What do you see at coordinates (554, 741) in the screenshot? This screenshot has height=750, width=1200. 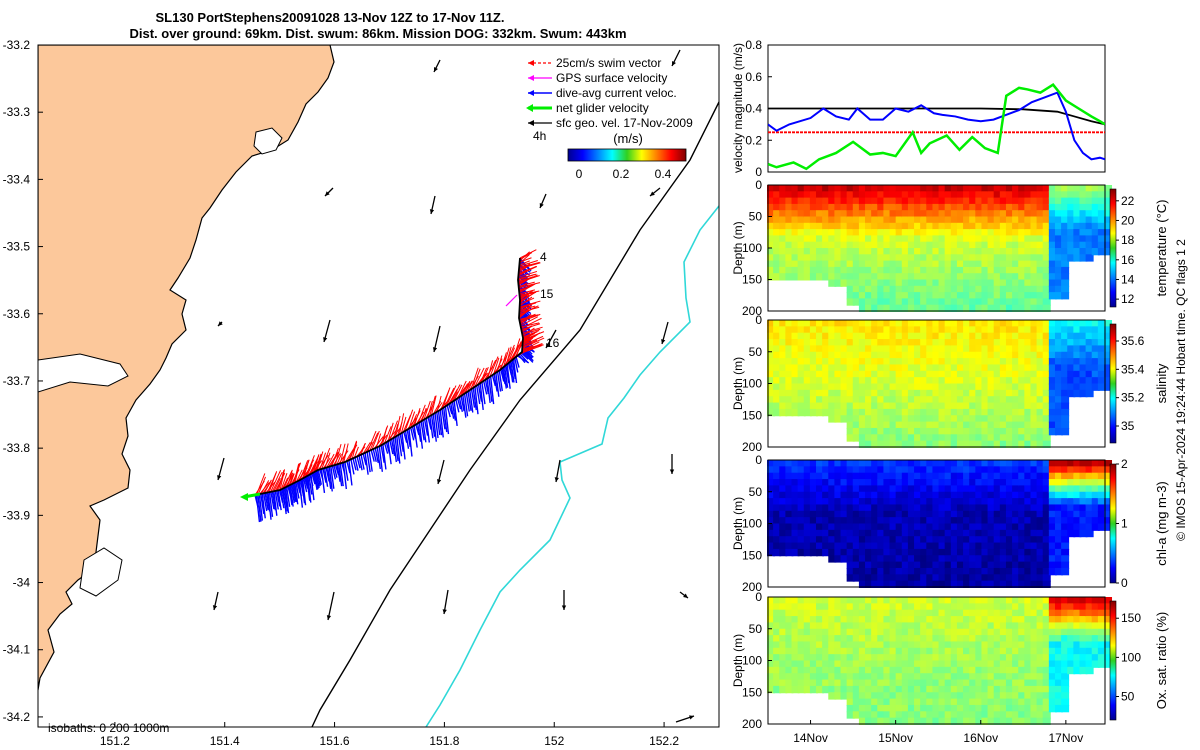 I see `map-x-tick-label: 152` at bounding box center [554, 741].